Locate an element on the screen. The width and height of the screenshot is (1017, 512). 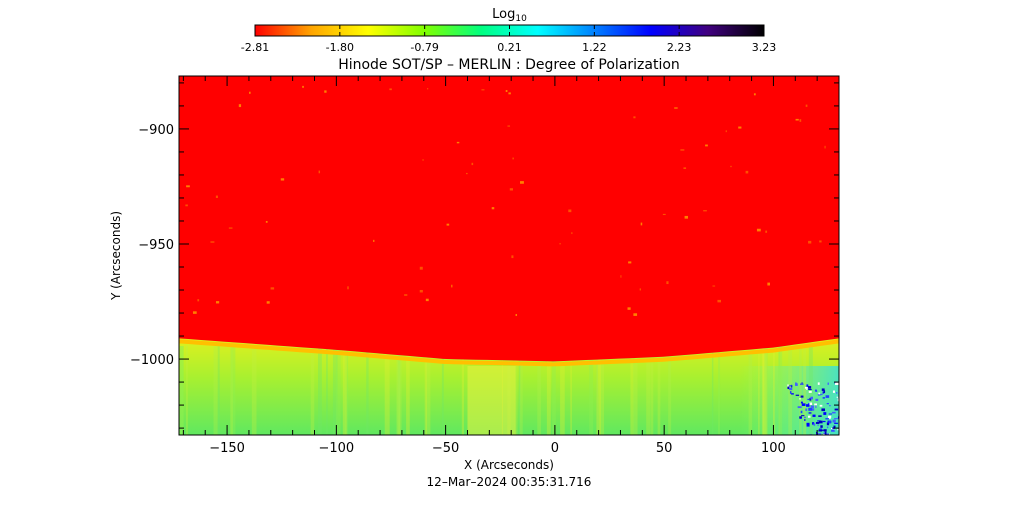
colorbar-tick-label: 2.23 is located at coordinates (679, 47).